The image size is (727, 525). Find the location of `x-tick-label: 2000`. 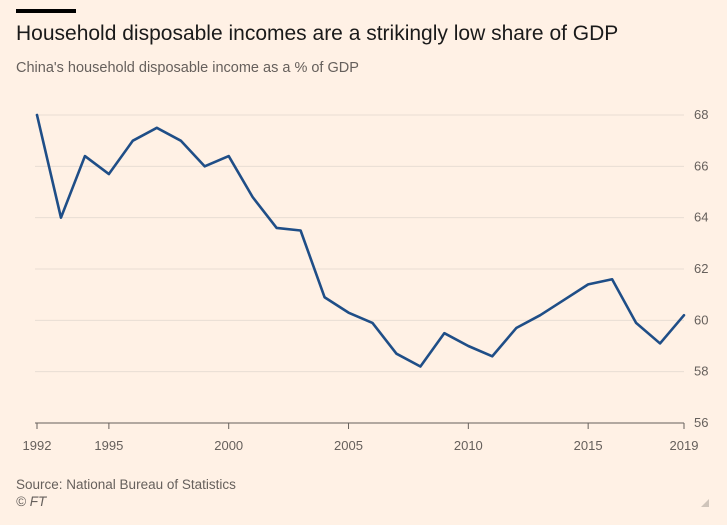

x-tick-label: 2000 is located at coordinates (228, 444).